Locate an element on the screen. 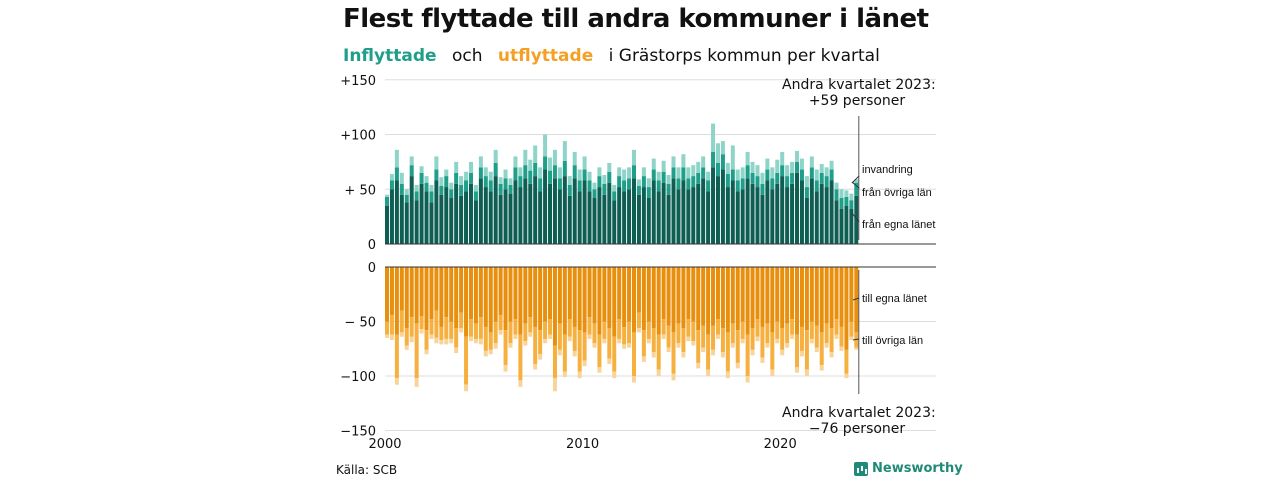 This screenshot has height=480, width=1280. subtitle-utflyttade: utflyttade is located at coordinates (545, 56).